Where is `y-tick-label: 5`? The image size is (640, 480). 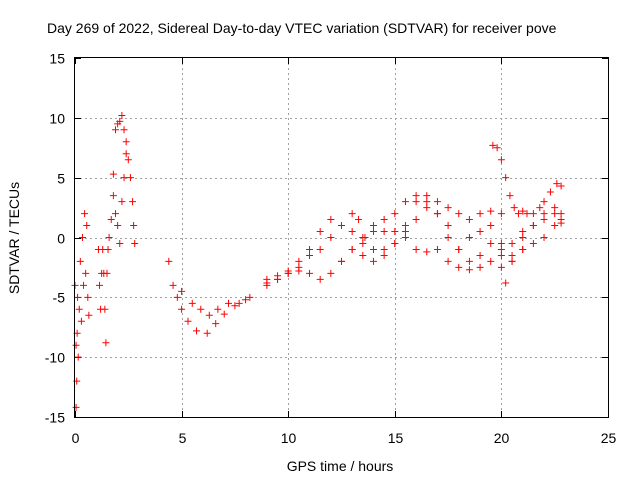
y-tick-label: 5 is located at coordinates (61, 179).